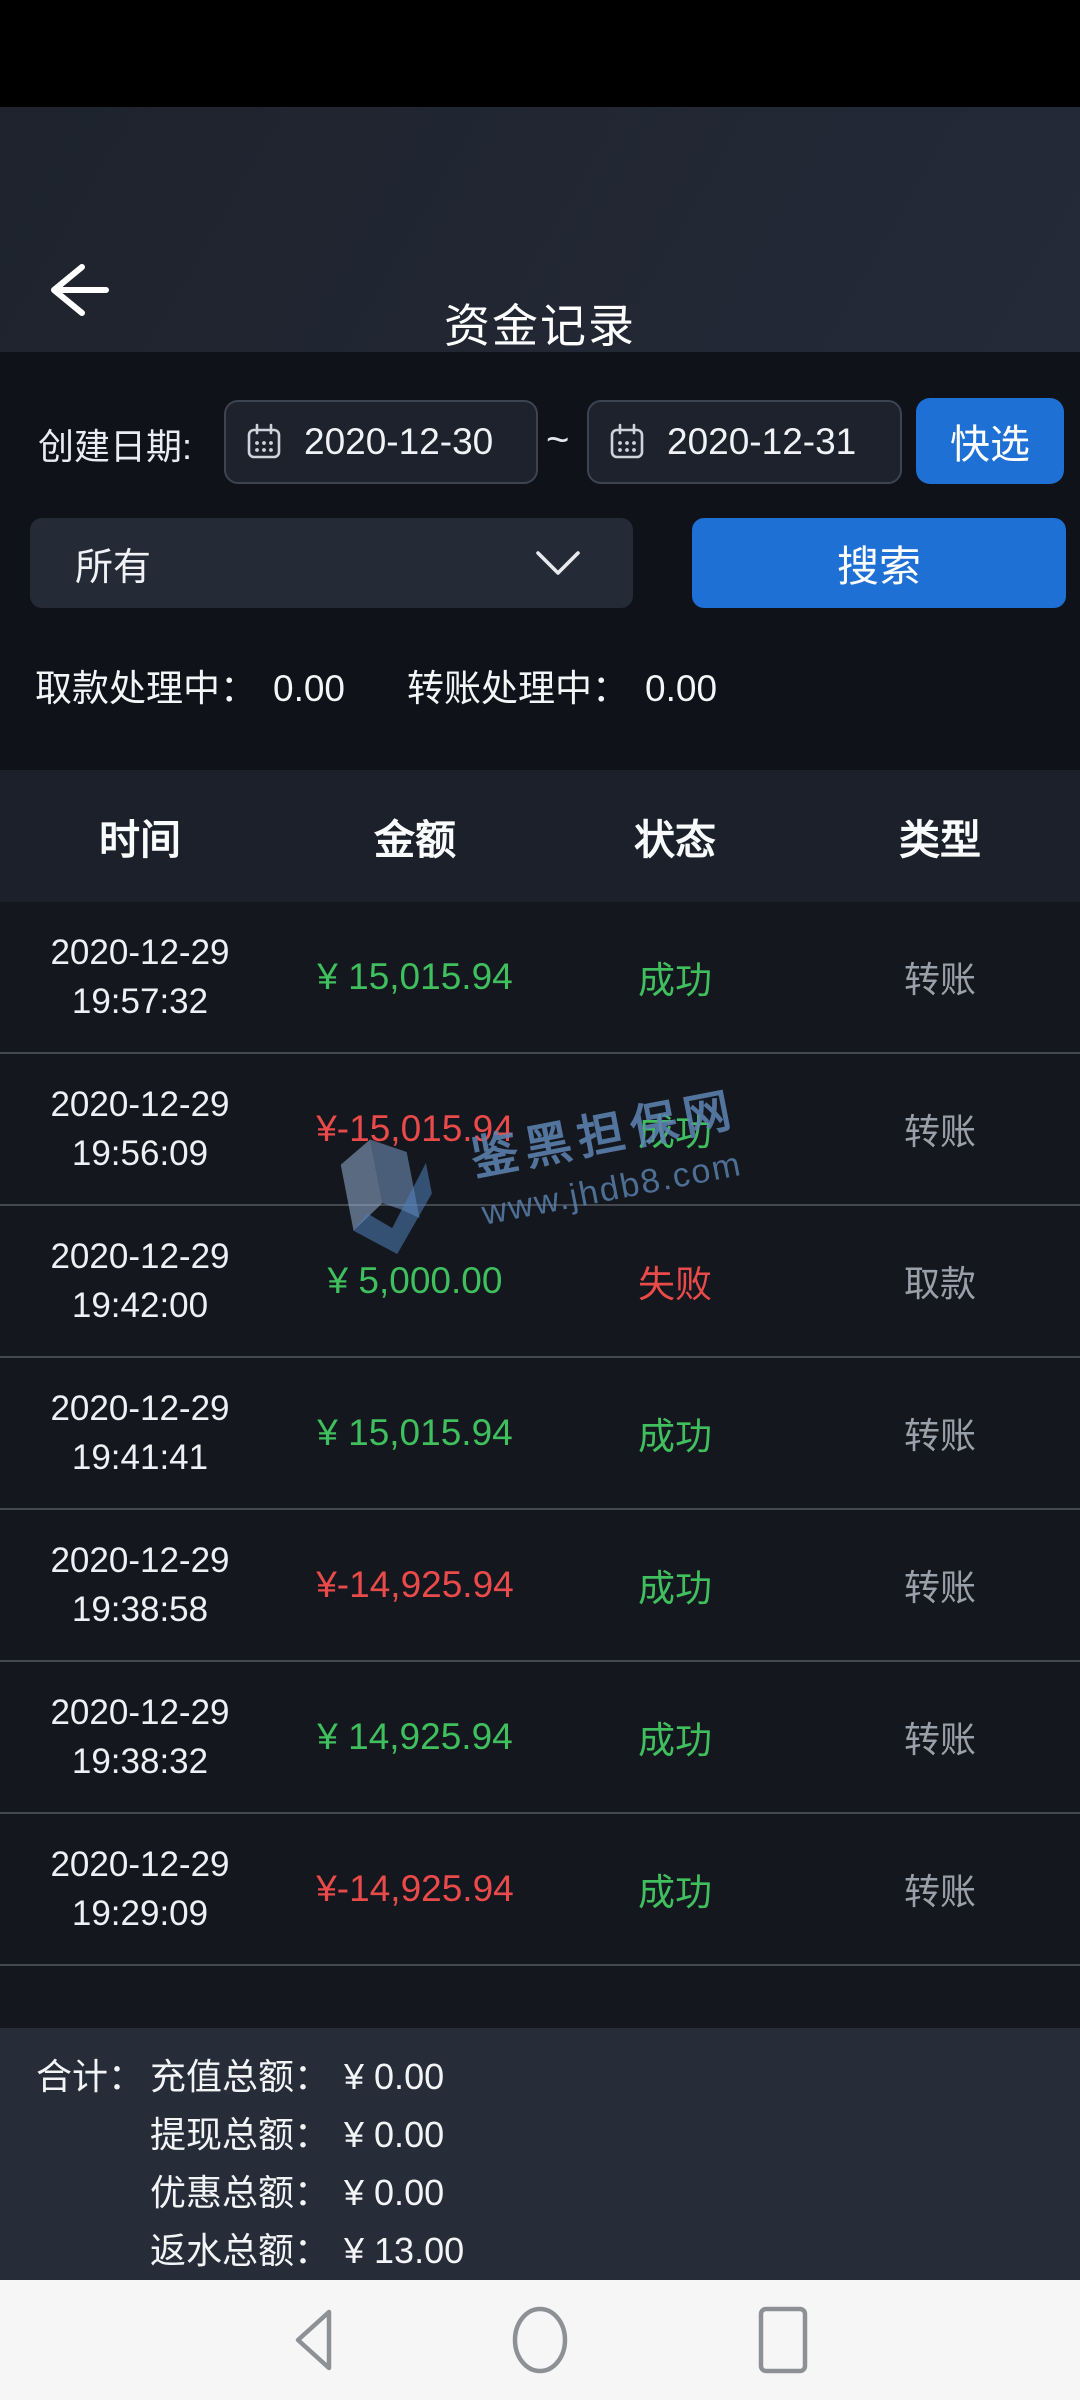 The width and height of the screenshot is (1080, 2400). I want to click on nav-back-icon, so click(313, 2340).